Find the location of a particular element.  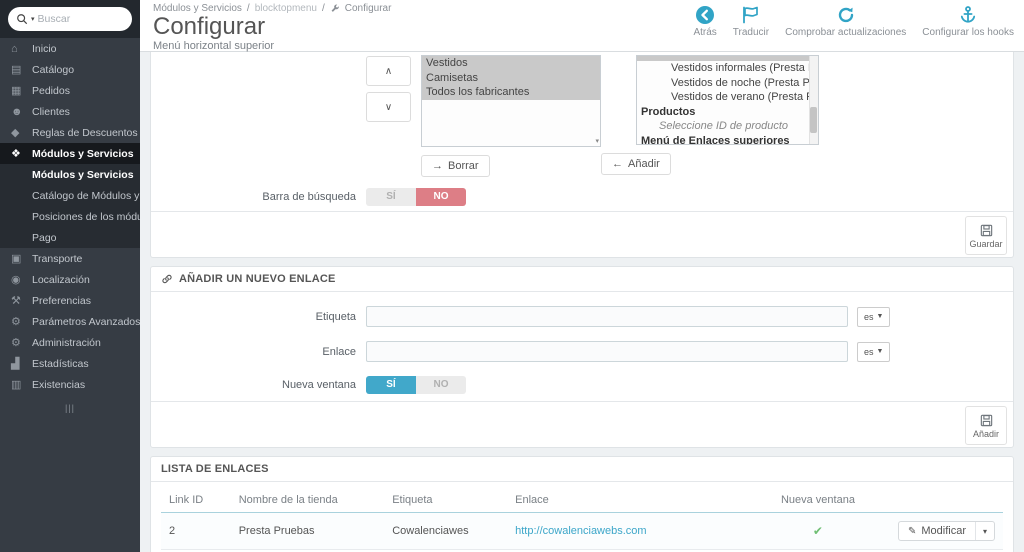

check-icon: ✔ is located at coordinates (817, 531).